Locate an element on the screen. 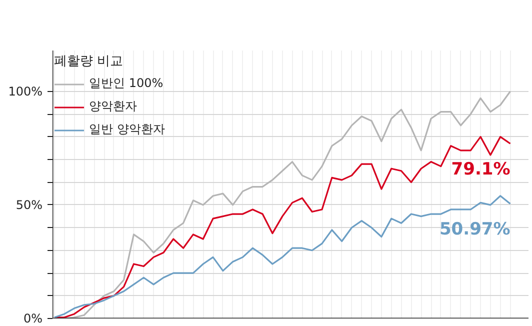 The width and height of the screenshot is (532, 326). y-tick-label: 100% is located at coordinates (25, 91).